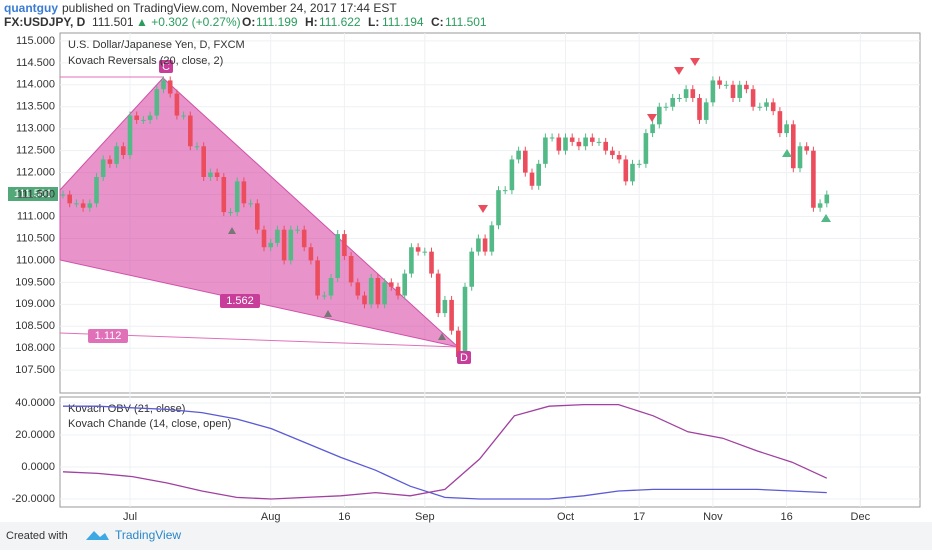 The width and height of the screenshot is (932, 555). What do you see at coordinates (311, 22) in the screenshot?
I see `ohlc-key: H:` at bounding box center [311, 22].